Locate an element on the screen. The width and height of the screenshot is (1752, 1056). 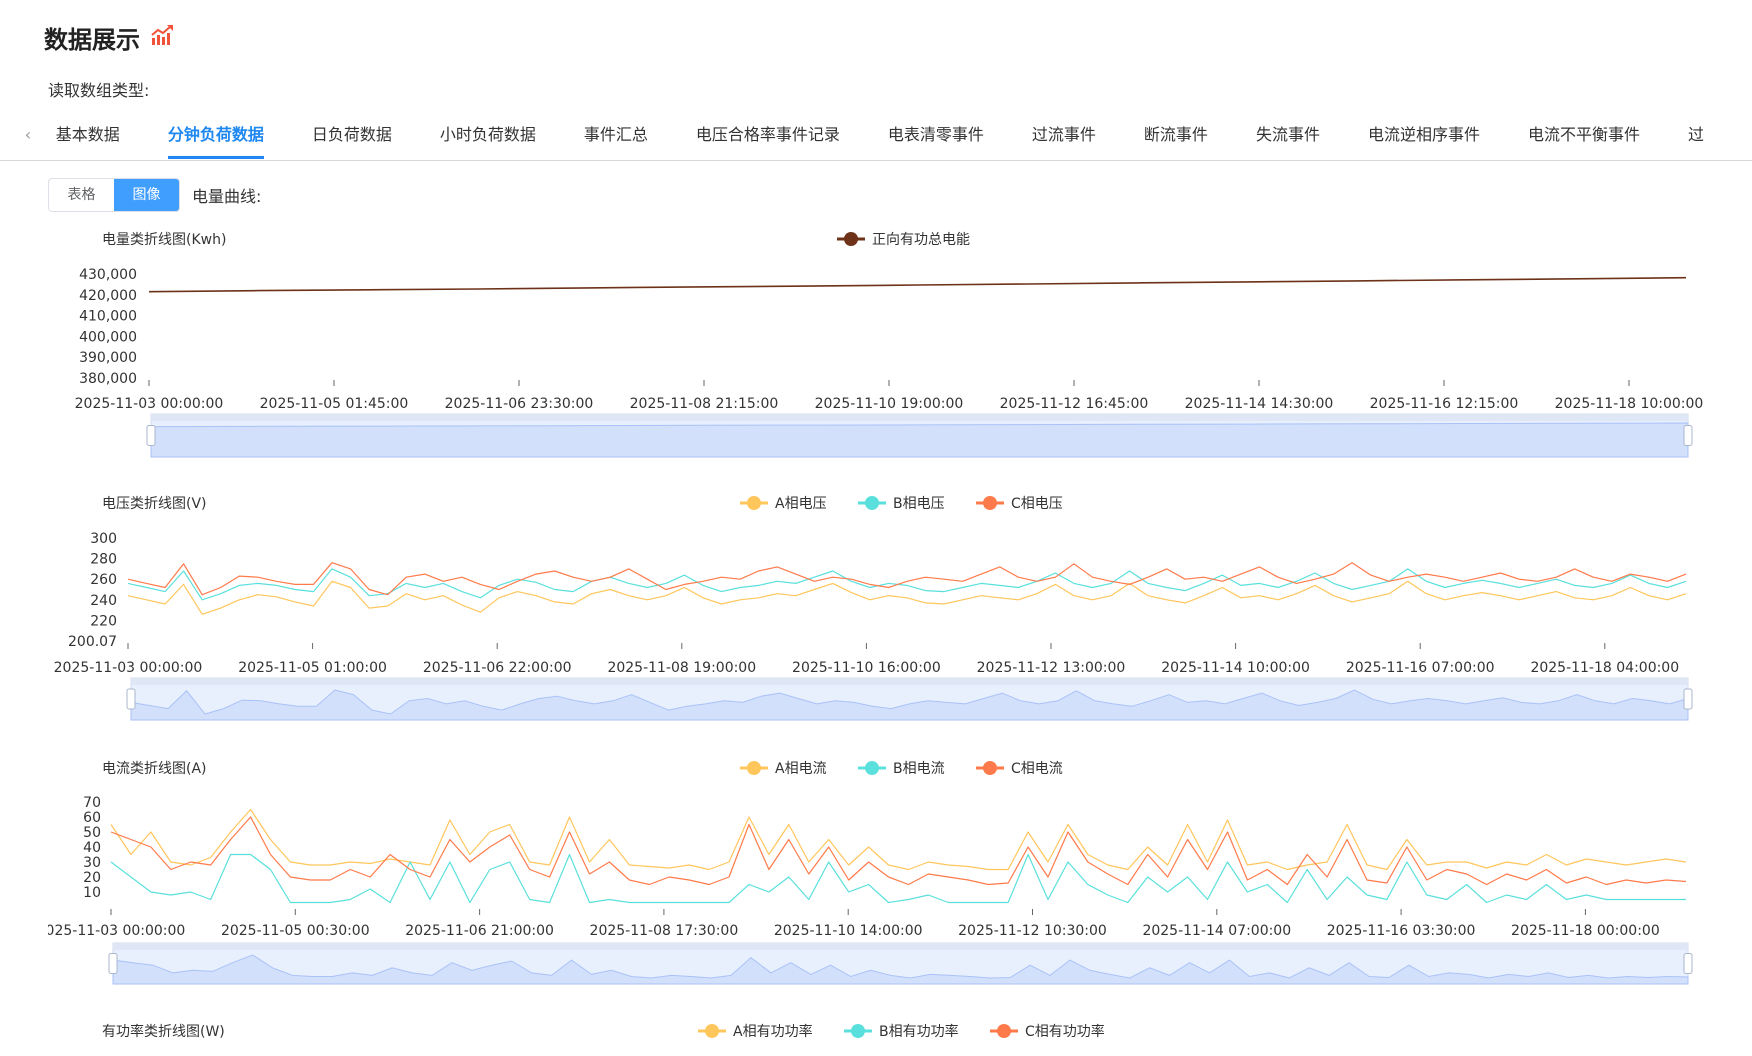
legend-item: C相电压 is located at coordinates (1019, 504).